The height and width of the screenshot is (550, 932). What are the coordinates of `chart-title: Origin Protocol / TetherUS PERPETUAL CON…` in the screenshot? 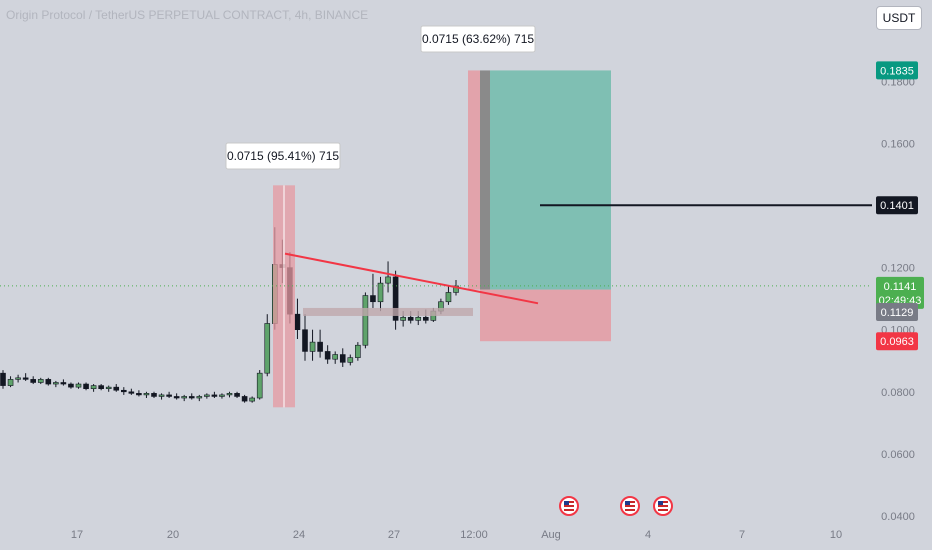 It's located at (187, 15).